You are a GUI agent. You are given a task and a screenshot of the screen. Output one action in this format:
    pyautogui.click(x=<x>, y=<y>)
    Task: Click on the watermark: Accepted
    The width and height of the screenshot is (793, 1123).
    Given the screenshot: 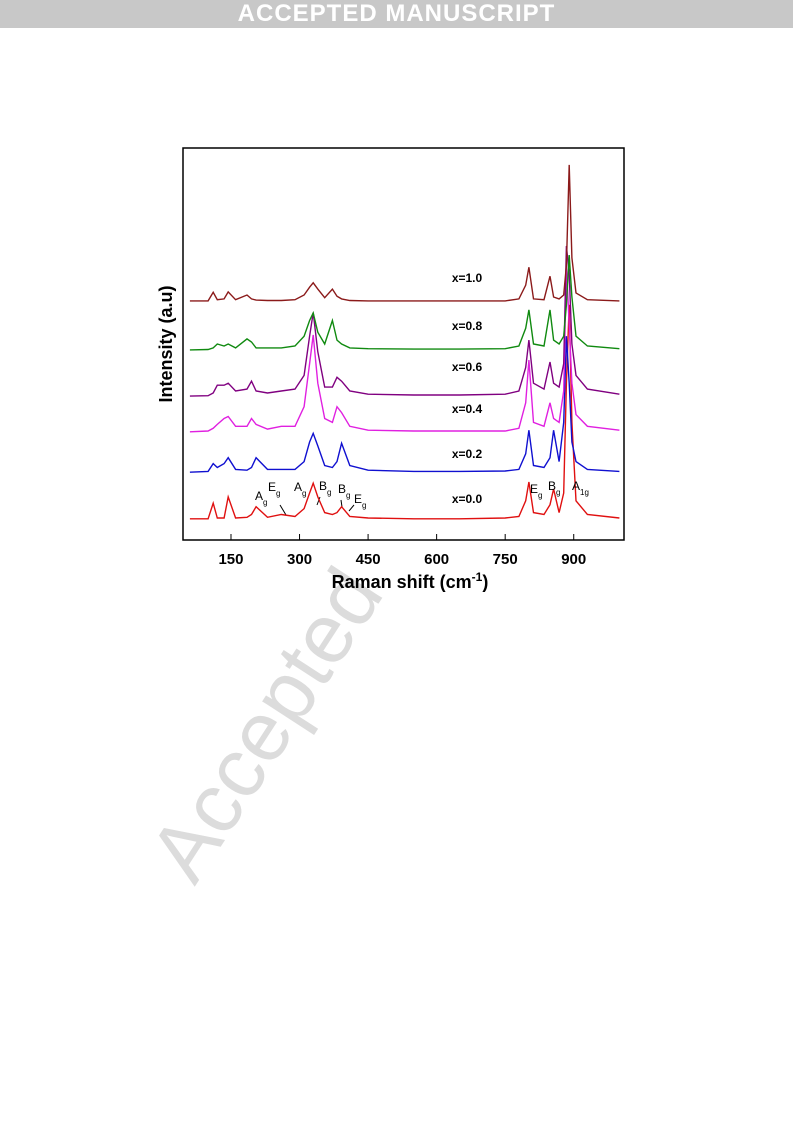 What is the action you would take?
    pyautogui.click(x=266, y=724)
    